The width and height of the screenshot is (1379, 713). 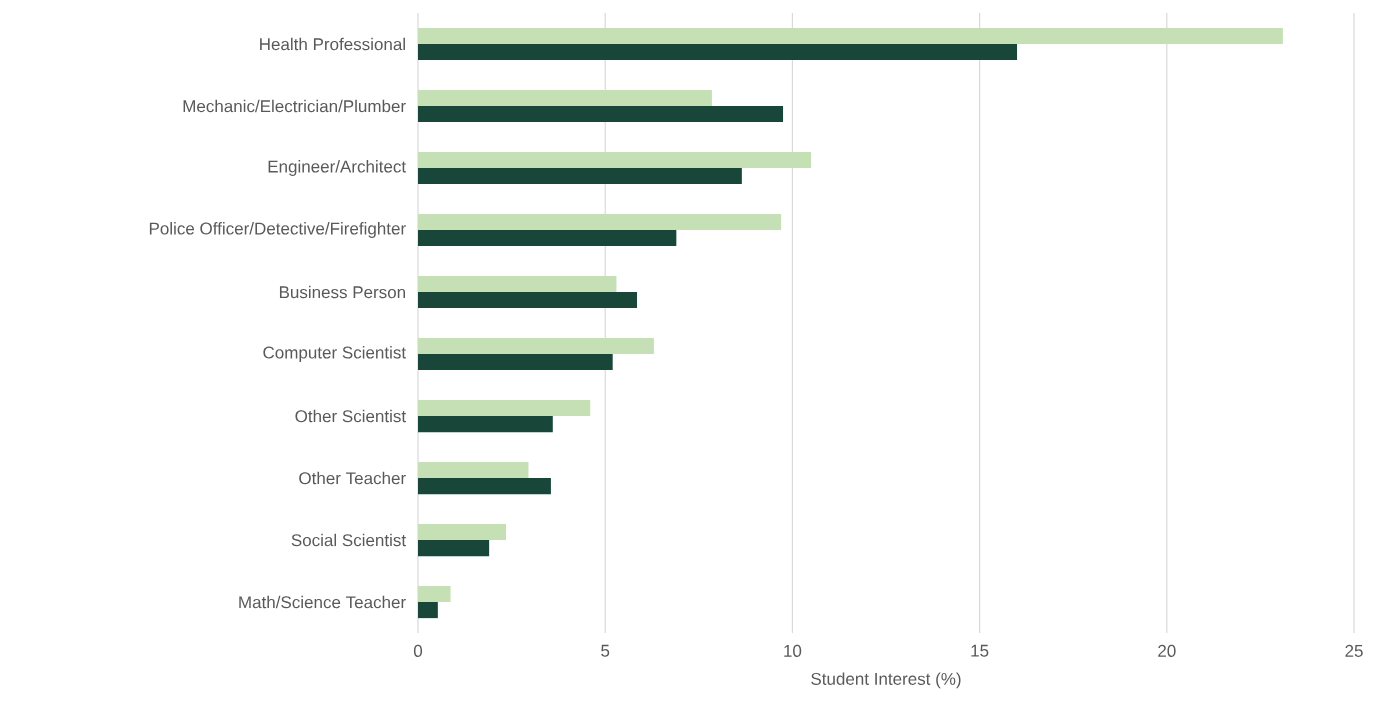 What do you see at coordinates (886, 680) in the screenshot?
I see `x-axis-title: Student Interest (%)` at bounding box center [886, 680].